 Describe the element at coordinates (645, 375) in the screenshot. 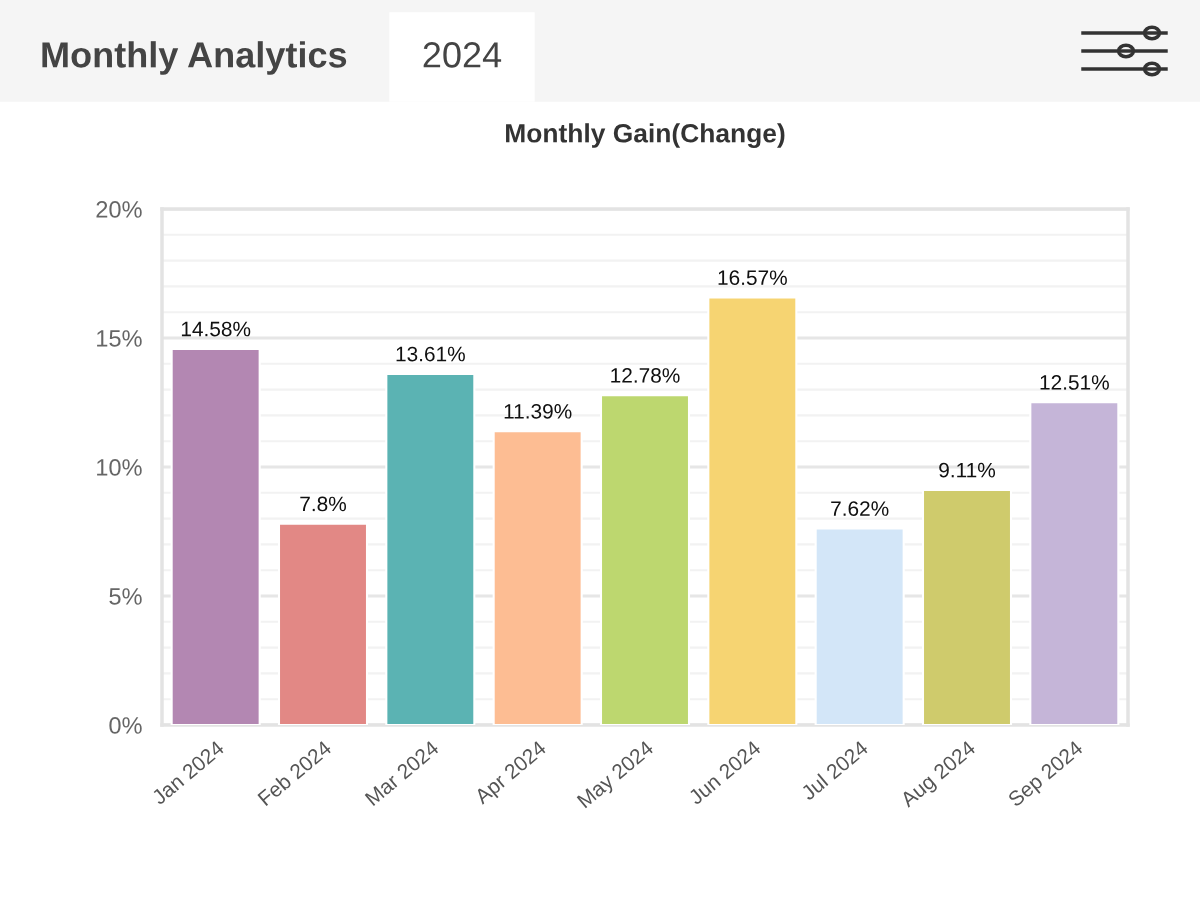

I see `data-label: 12.78%` at that location.